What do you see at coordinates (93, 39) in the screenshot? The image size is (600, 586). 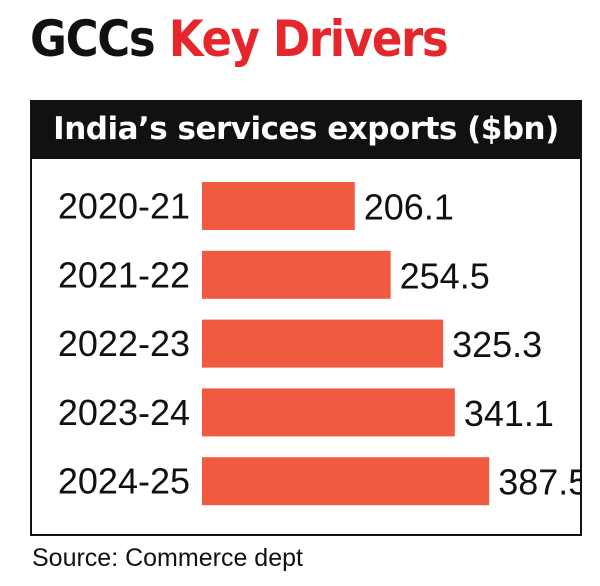 I see `title-part-1: GCCs` at bounding box center [93, 39].